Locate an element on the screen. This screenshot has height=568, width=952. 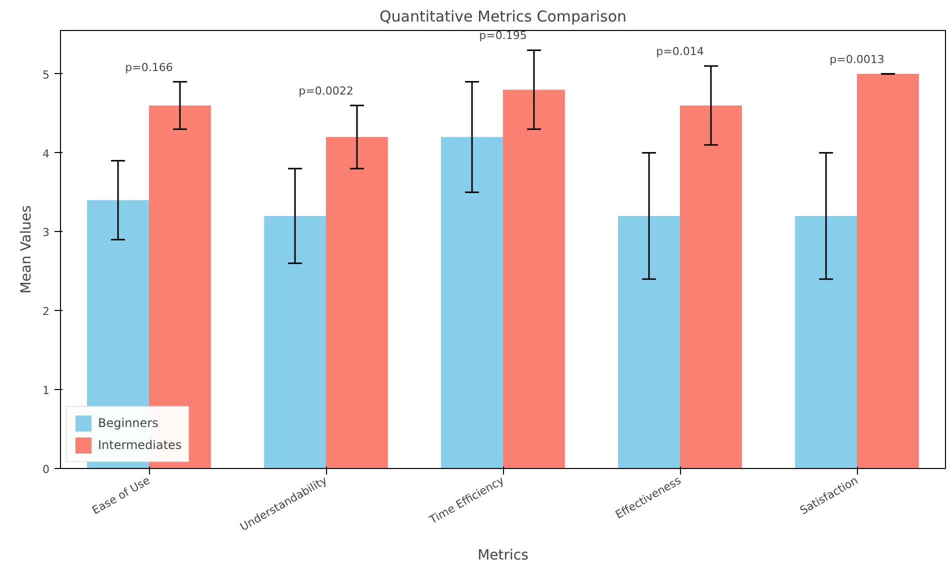
legend-label: Beginners is located at coordinates (128, 423).